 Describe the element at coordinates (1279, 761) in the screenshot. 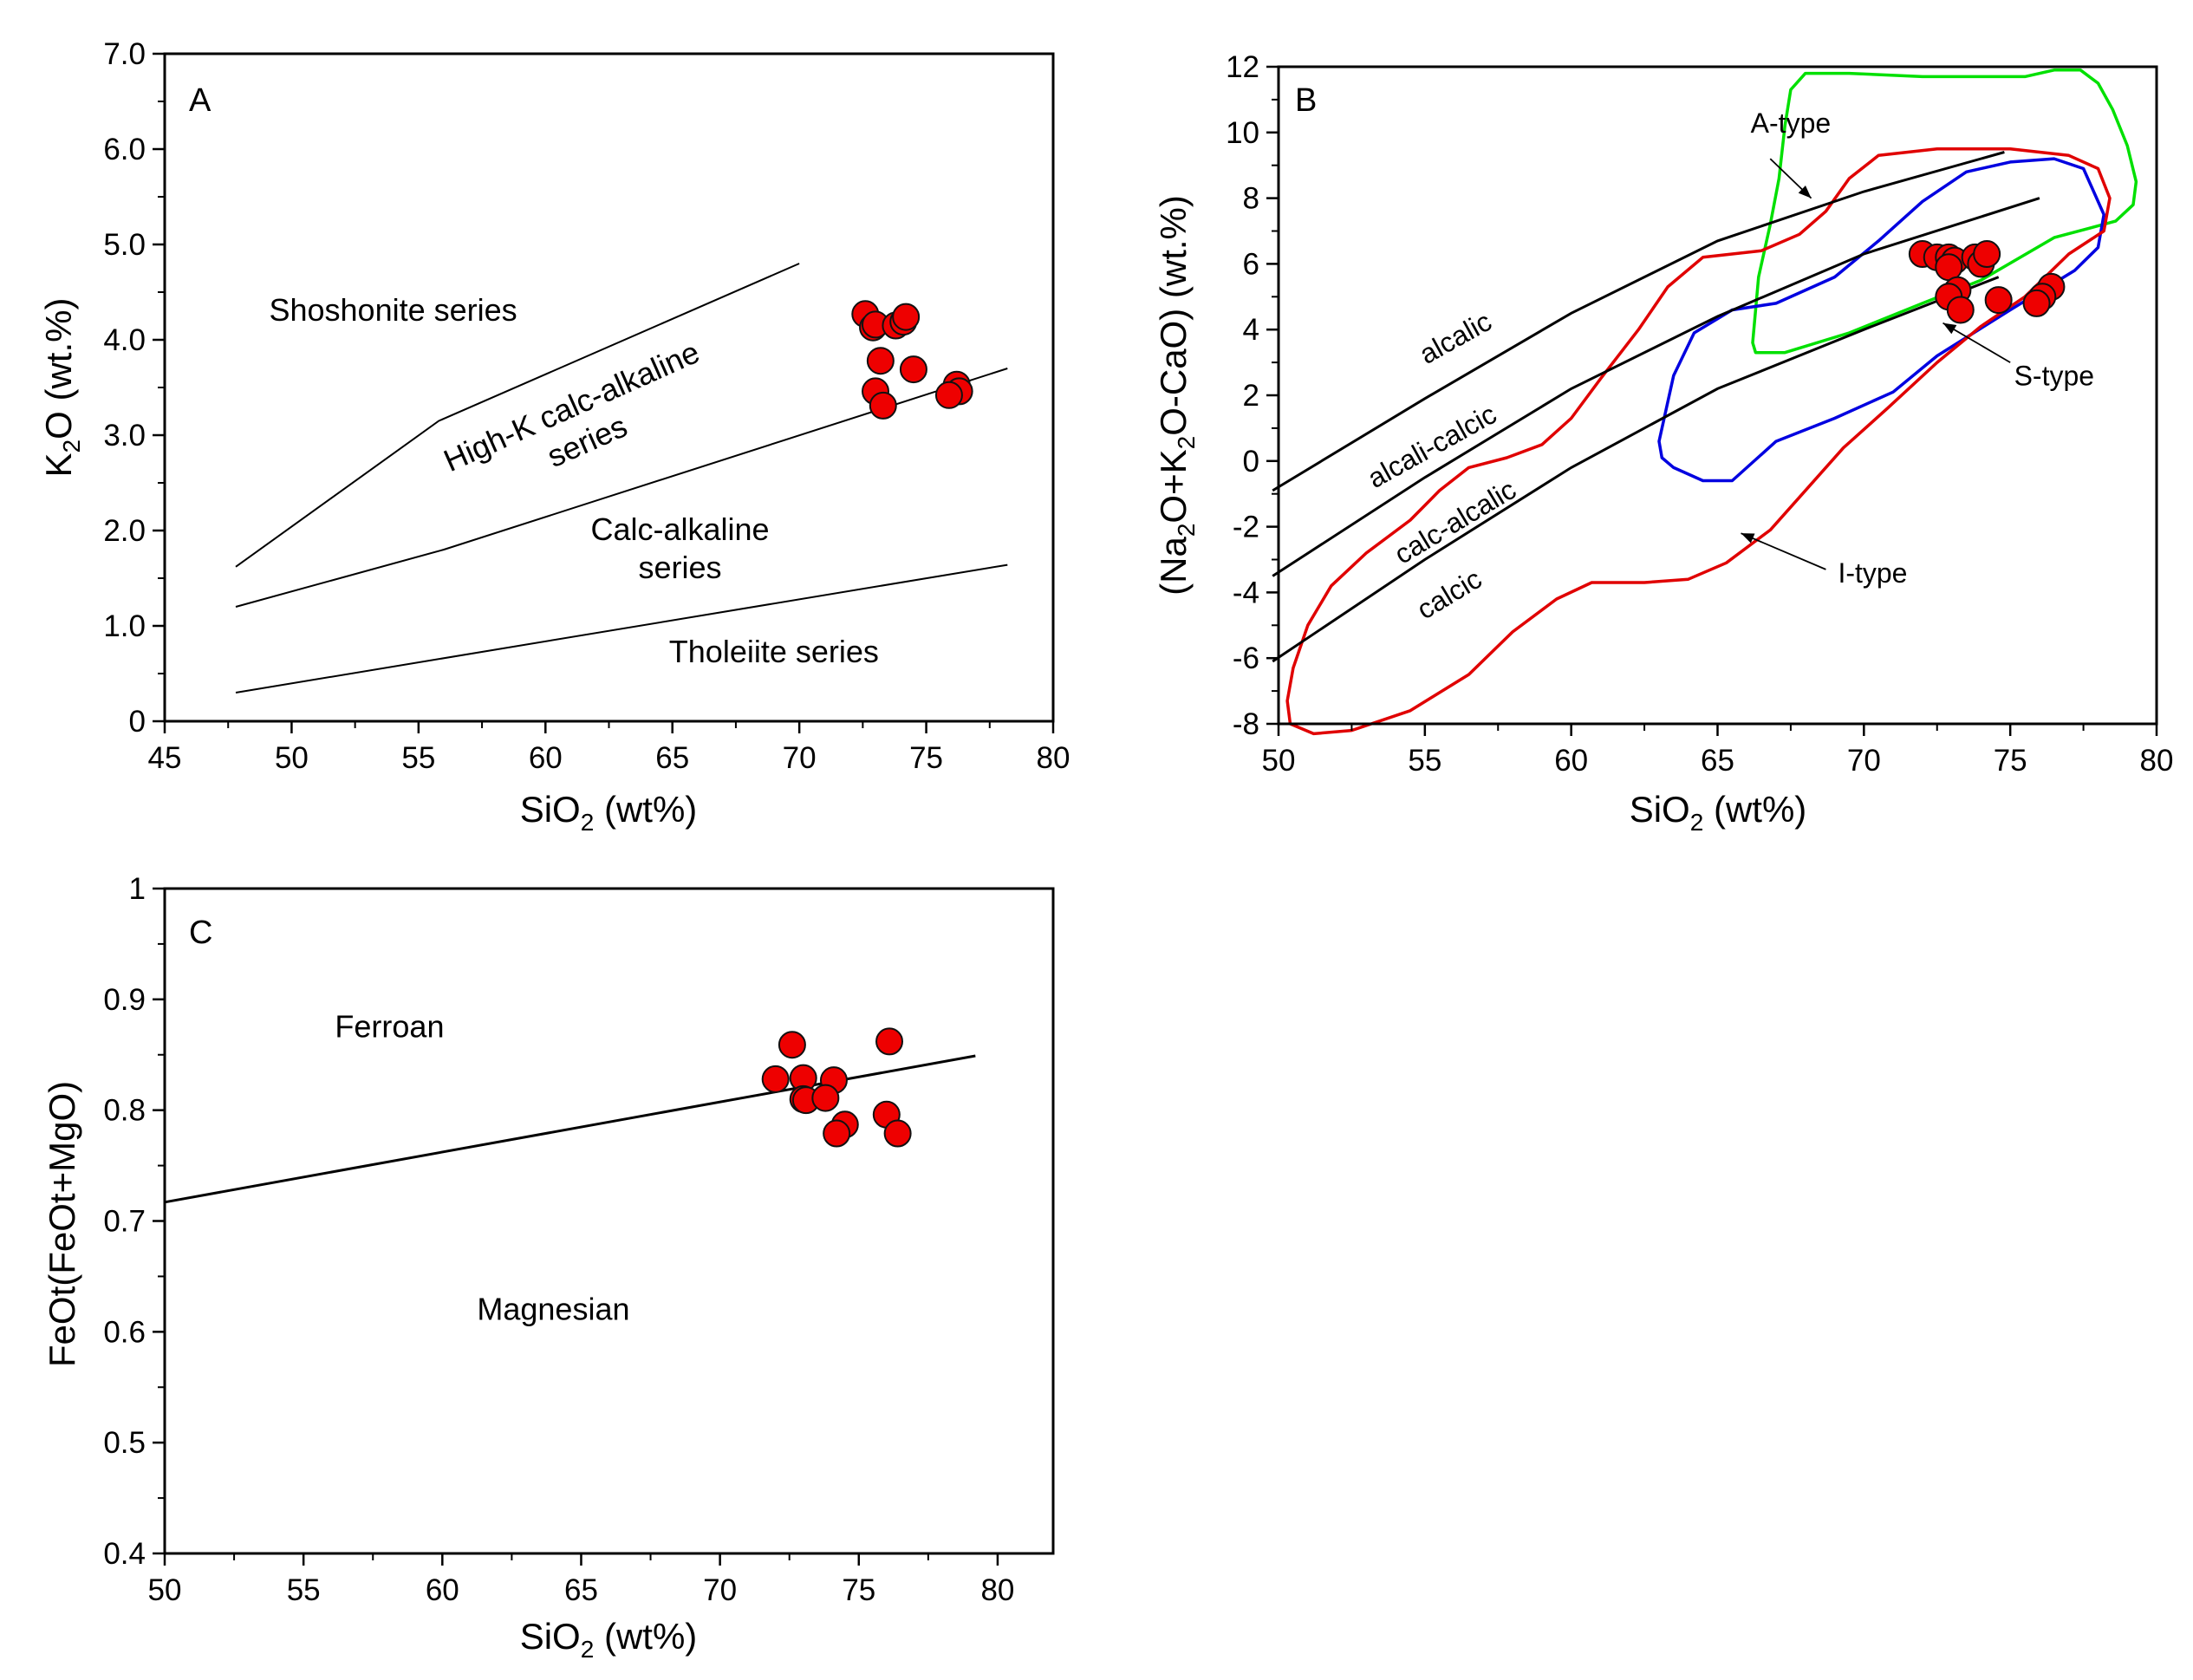

I see `panel-b-x-tick-label: 50` at that location.